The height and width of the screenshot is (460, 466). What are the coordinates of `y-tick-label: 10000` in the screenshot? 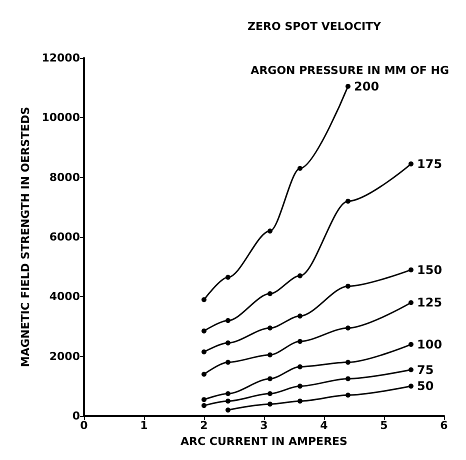 It's located at (61, 117).